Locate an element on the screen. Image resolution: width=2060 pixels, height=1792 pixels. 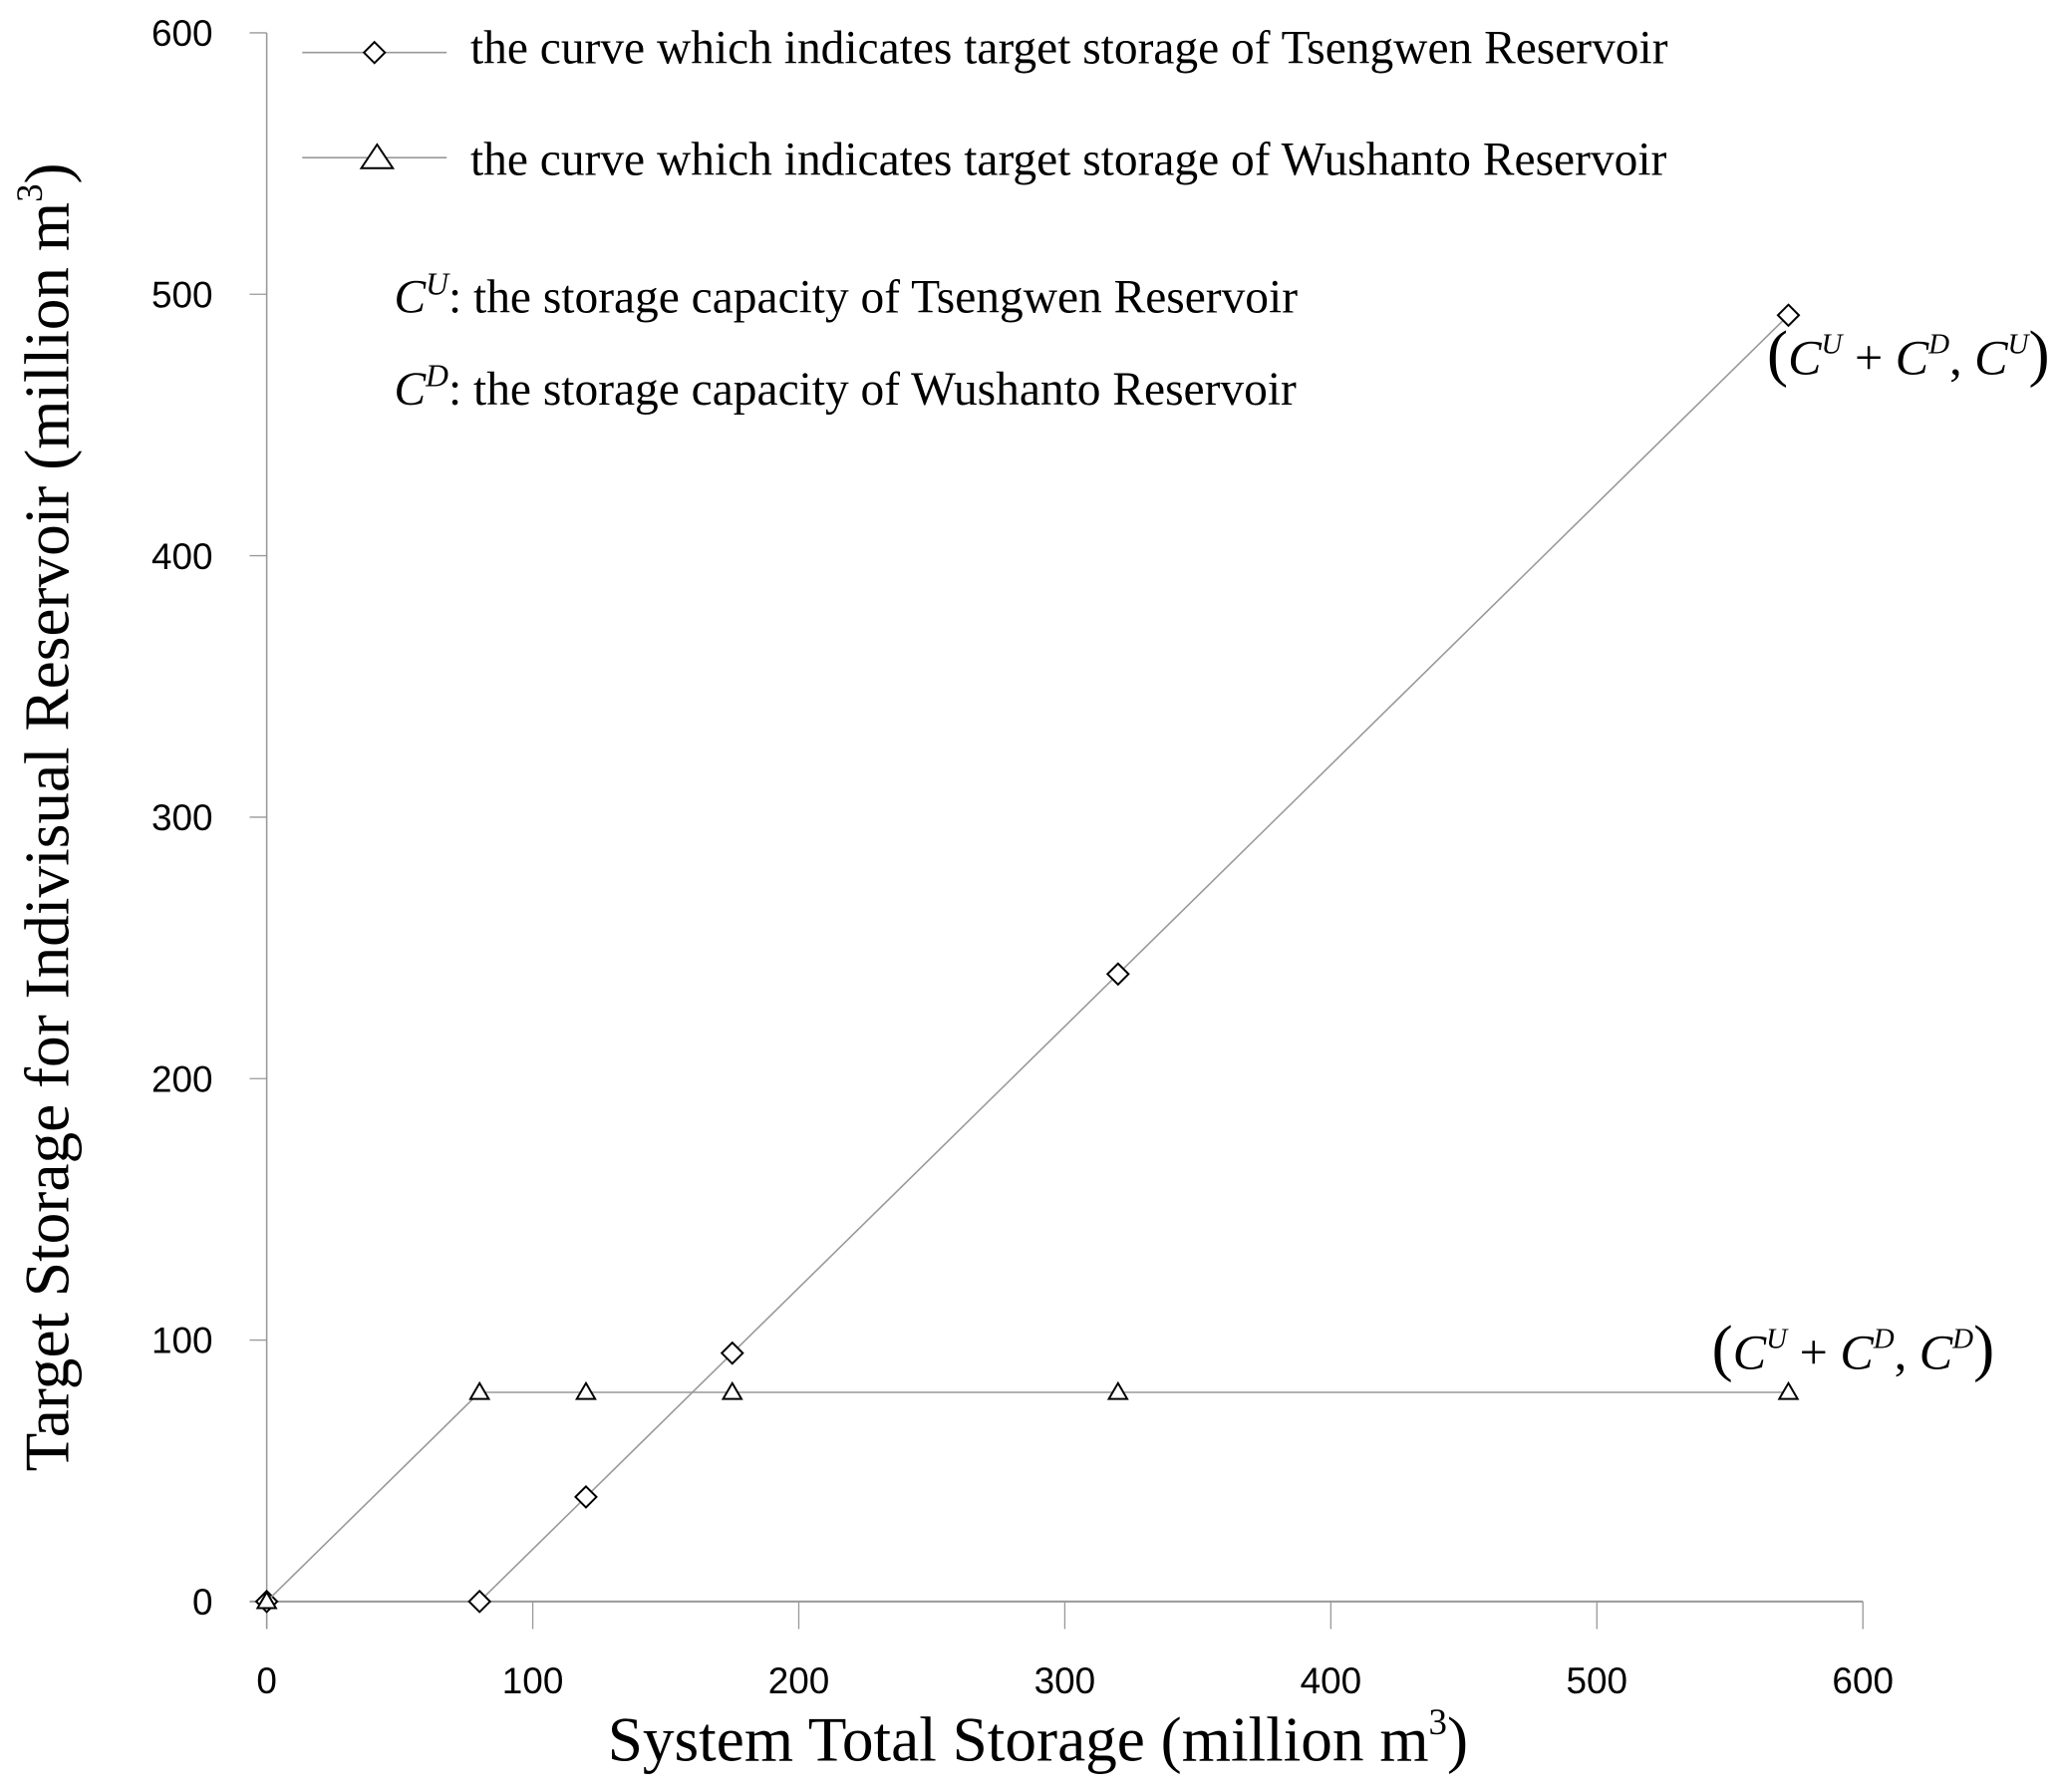
y-tick-label: 400 is located at coordinates (182, 556).